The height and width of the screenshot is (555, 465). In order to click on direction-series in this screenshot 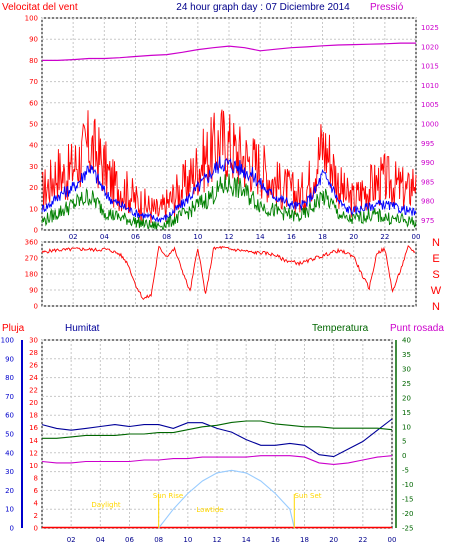, I will do `click(228, 272)`.